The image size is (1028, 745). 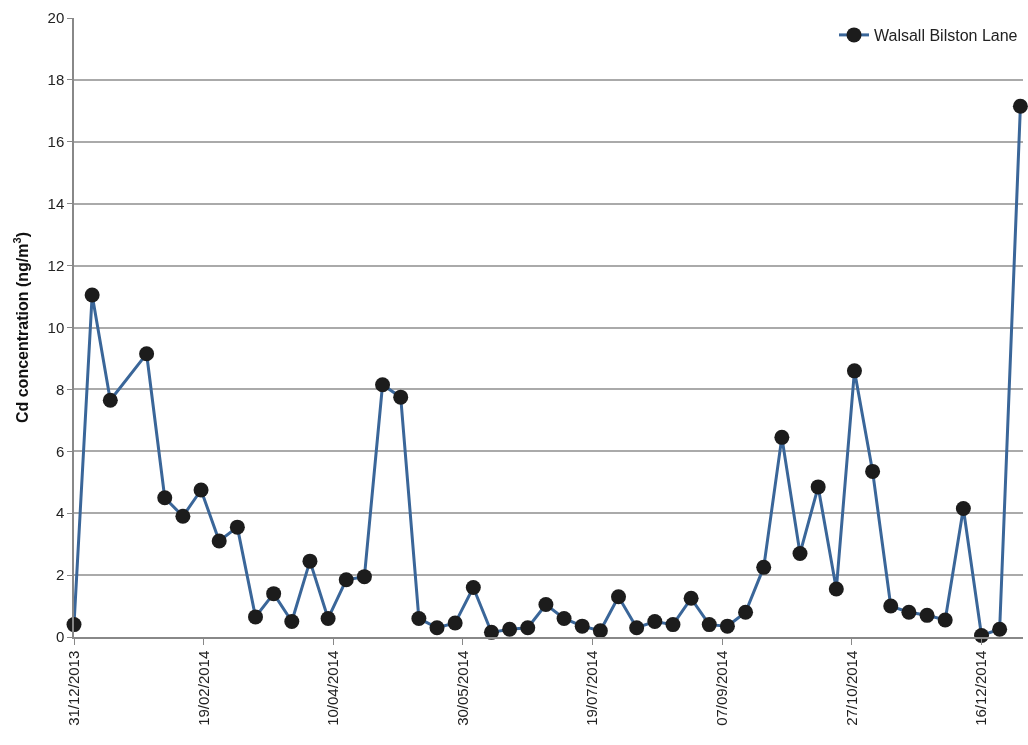 What do you see at coordinates (946, 36) in the screenshot?
I see `legend-label: Walsall Bilston Lane` at bounding box center [946, 36].